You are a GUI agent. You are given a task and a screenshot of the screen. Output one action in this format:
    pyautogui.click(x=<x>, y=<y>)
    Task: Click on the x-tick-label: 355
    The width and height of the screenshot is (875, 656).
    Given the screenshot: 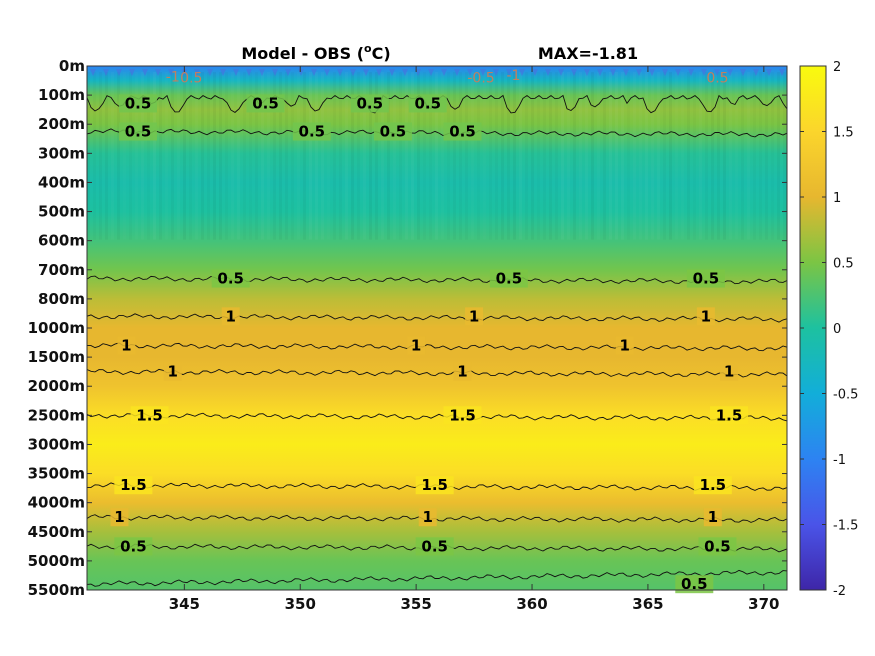 What is the action you would take?
    pyautogui.click(x=415, y=604)
    